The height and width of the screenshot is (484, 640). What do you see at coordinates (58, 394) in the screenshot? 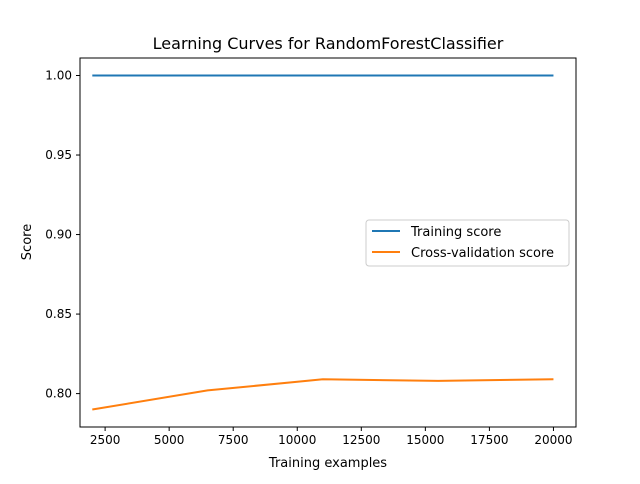
I see `y-tick-label: 0.80` at bounding box center [58, 394].